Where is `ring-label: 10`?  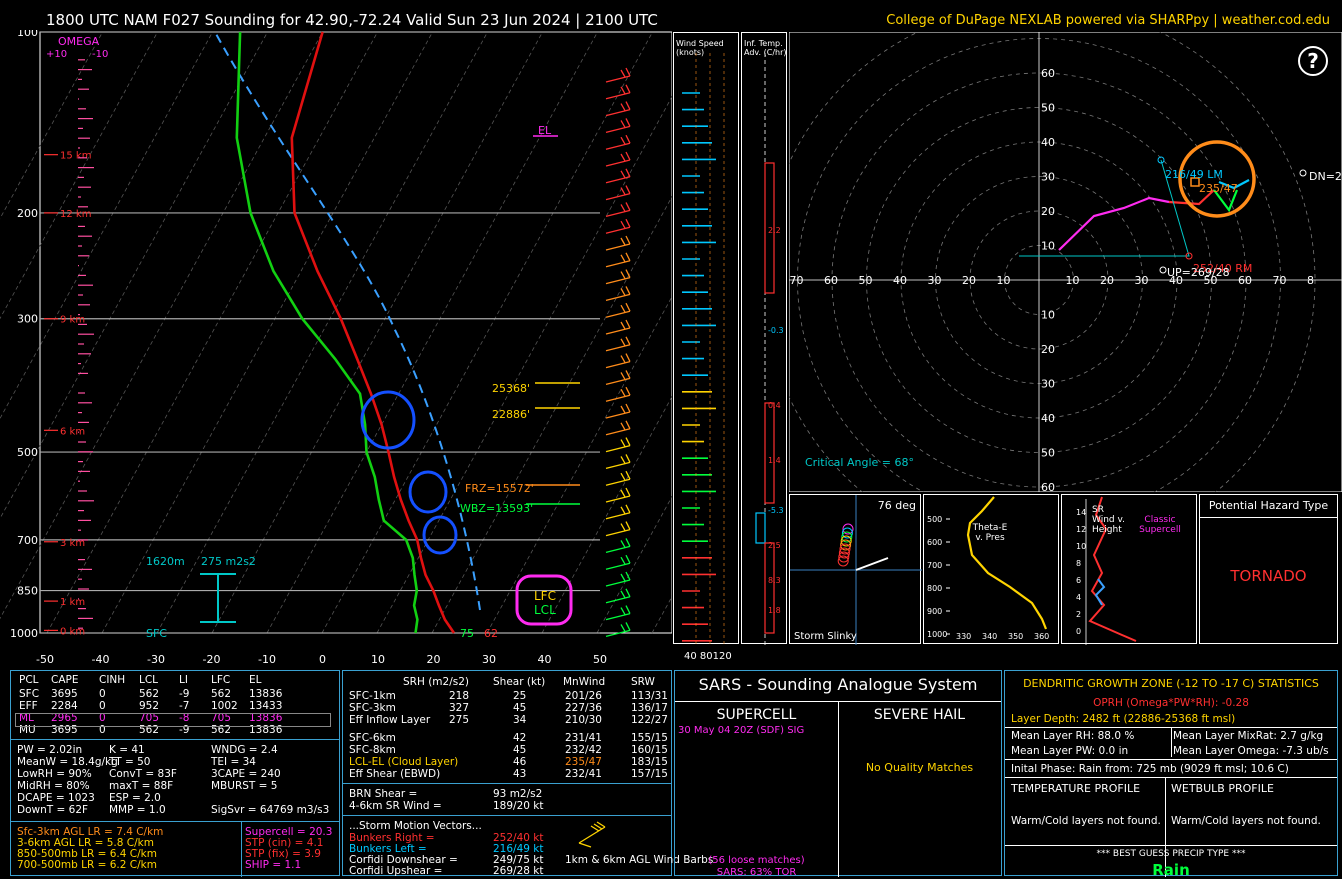 ring-label: 10 is located at coordinates (1048, 246).